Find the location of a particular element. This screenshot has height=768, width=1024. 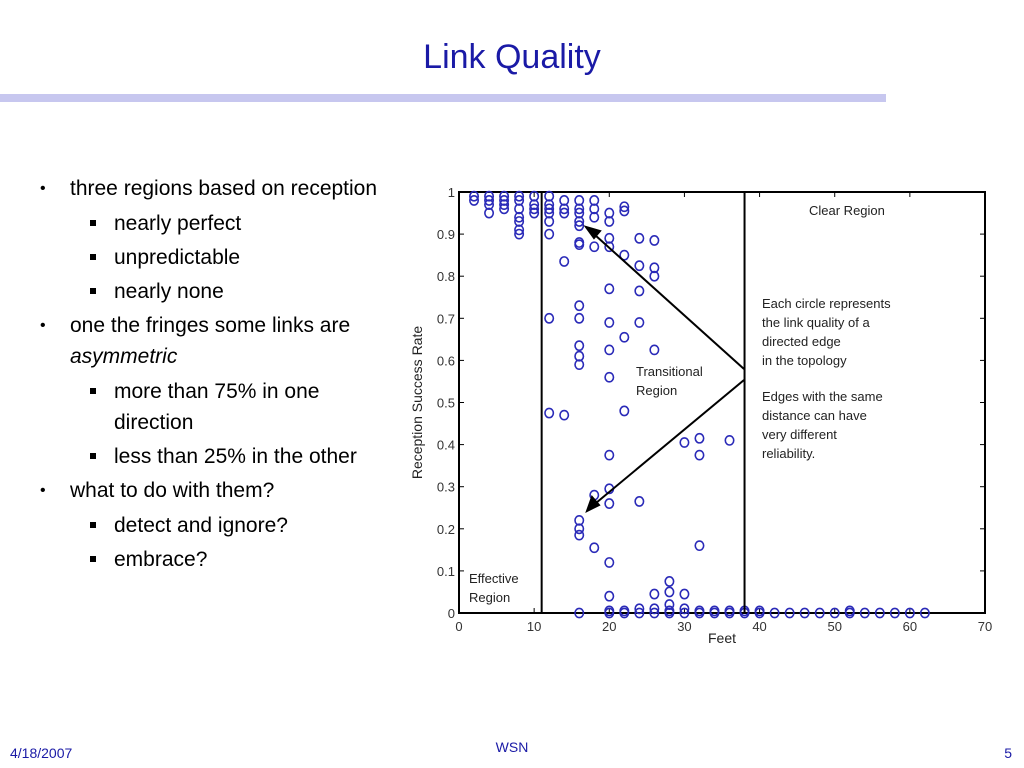

y-tick-label: 0.3 is located at coordinates (446, 487).